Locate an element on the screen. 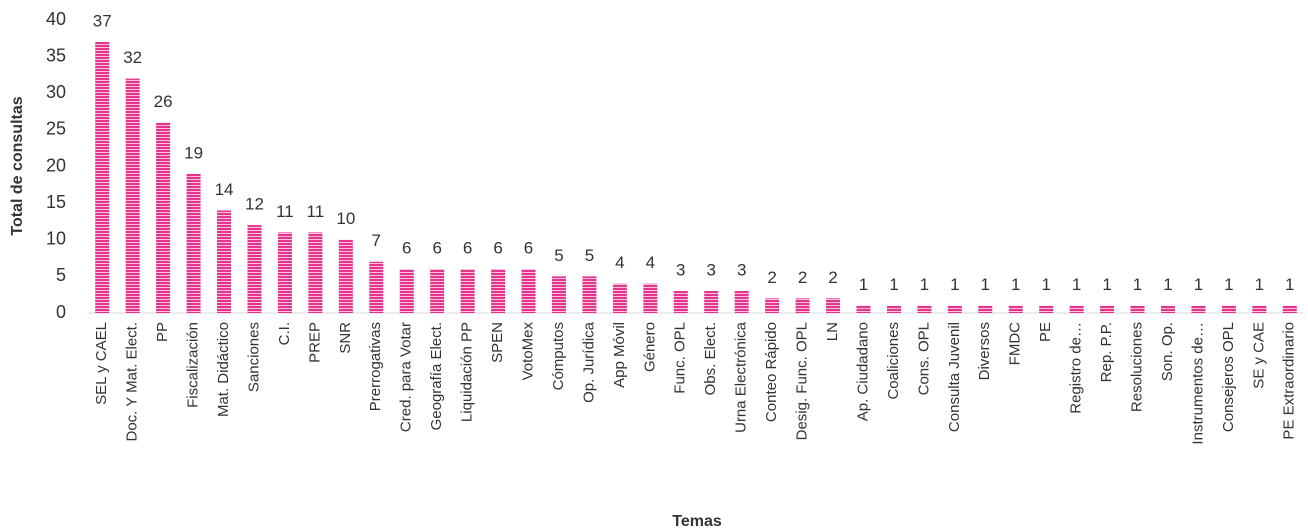  y-tick-label: 30 is located at coordinates (56, 92).